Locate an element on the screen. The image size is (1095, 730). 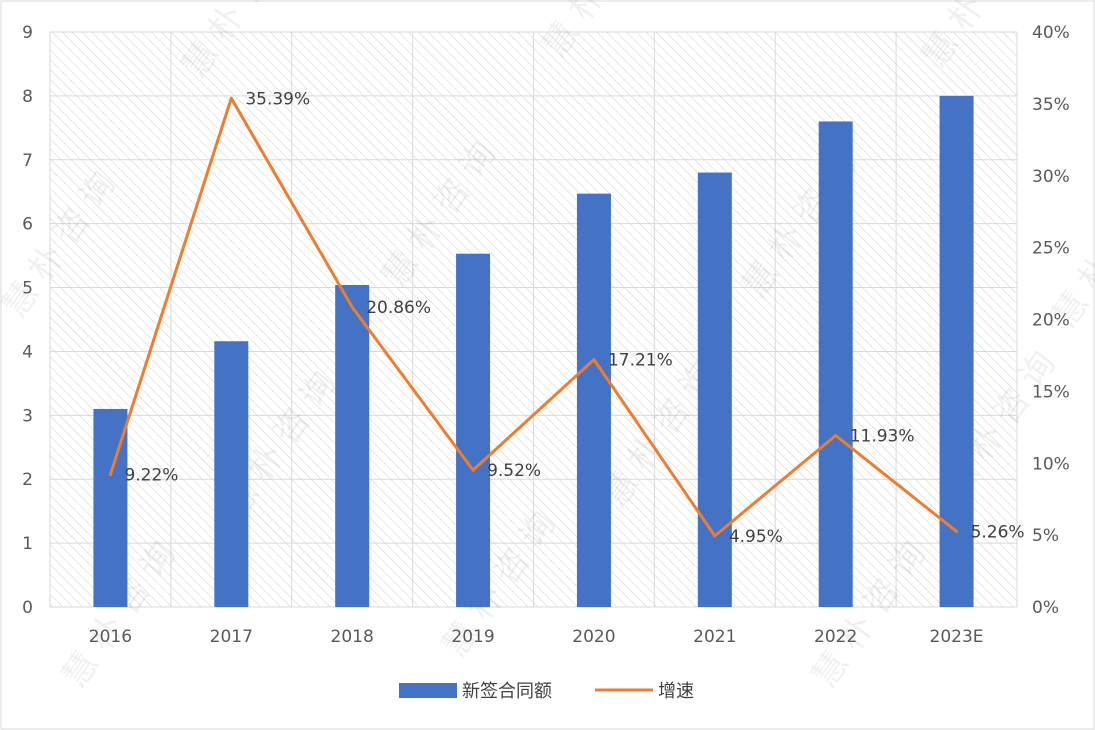
x-tick-label: 2016 is located at coordinates (110, 637).